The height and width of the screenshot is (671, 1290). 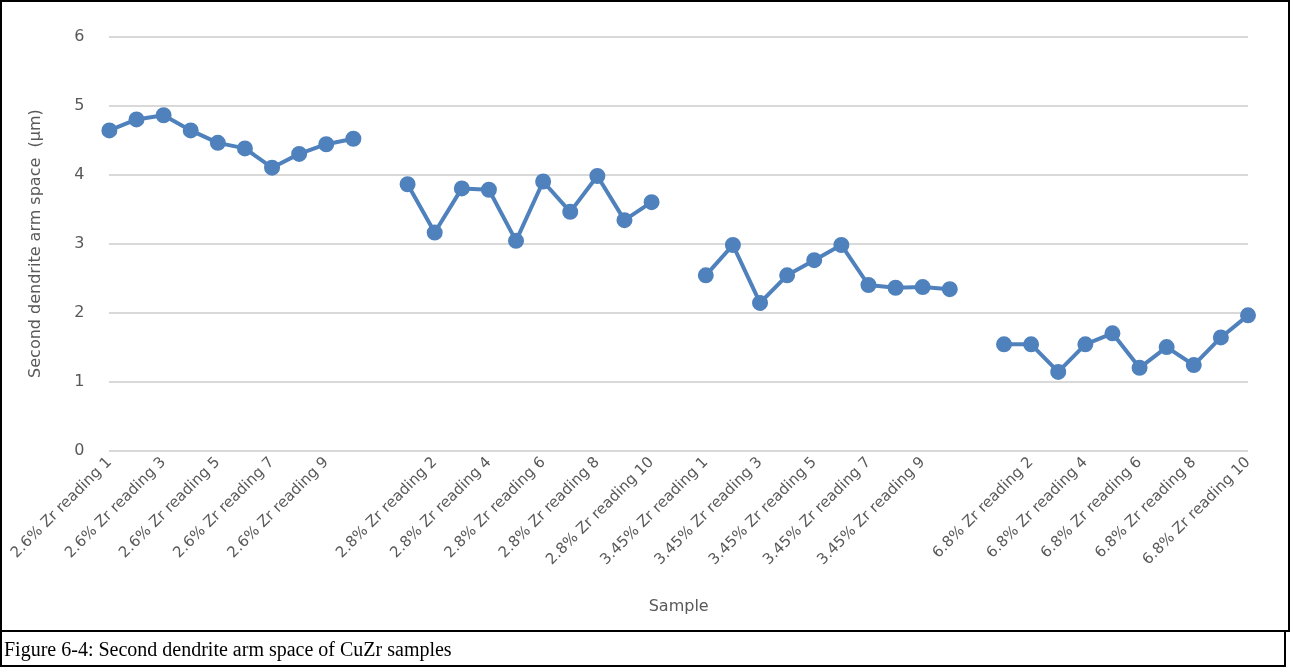 I want to click on y-tick-label: 3, so click(x=79, y=242).